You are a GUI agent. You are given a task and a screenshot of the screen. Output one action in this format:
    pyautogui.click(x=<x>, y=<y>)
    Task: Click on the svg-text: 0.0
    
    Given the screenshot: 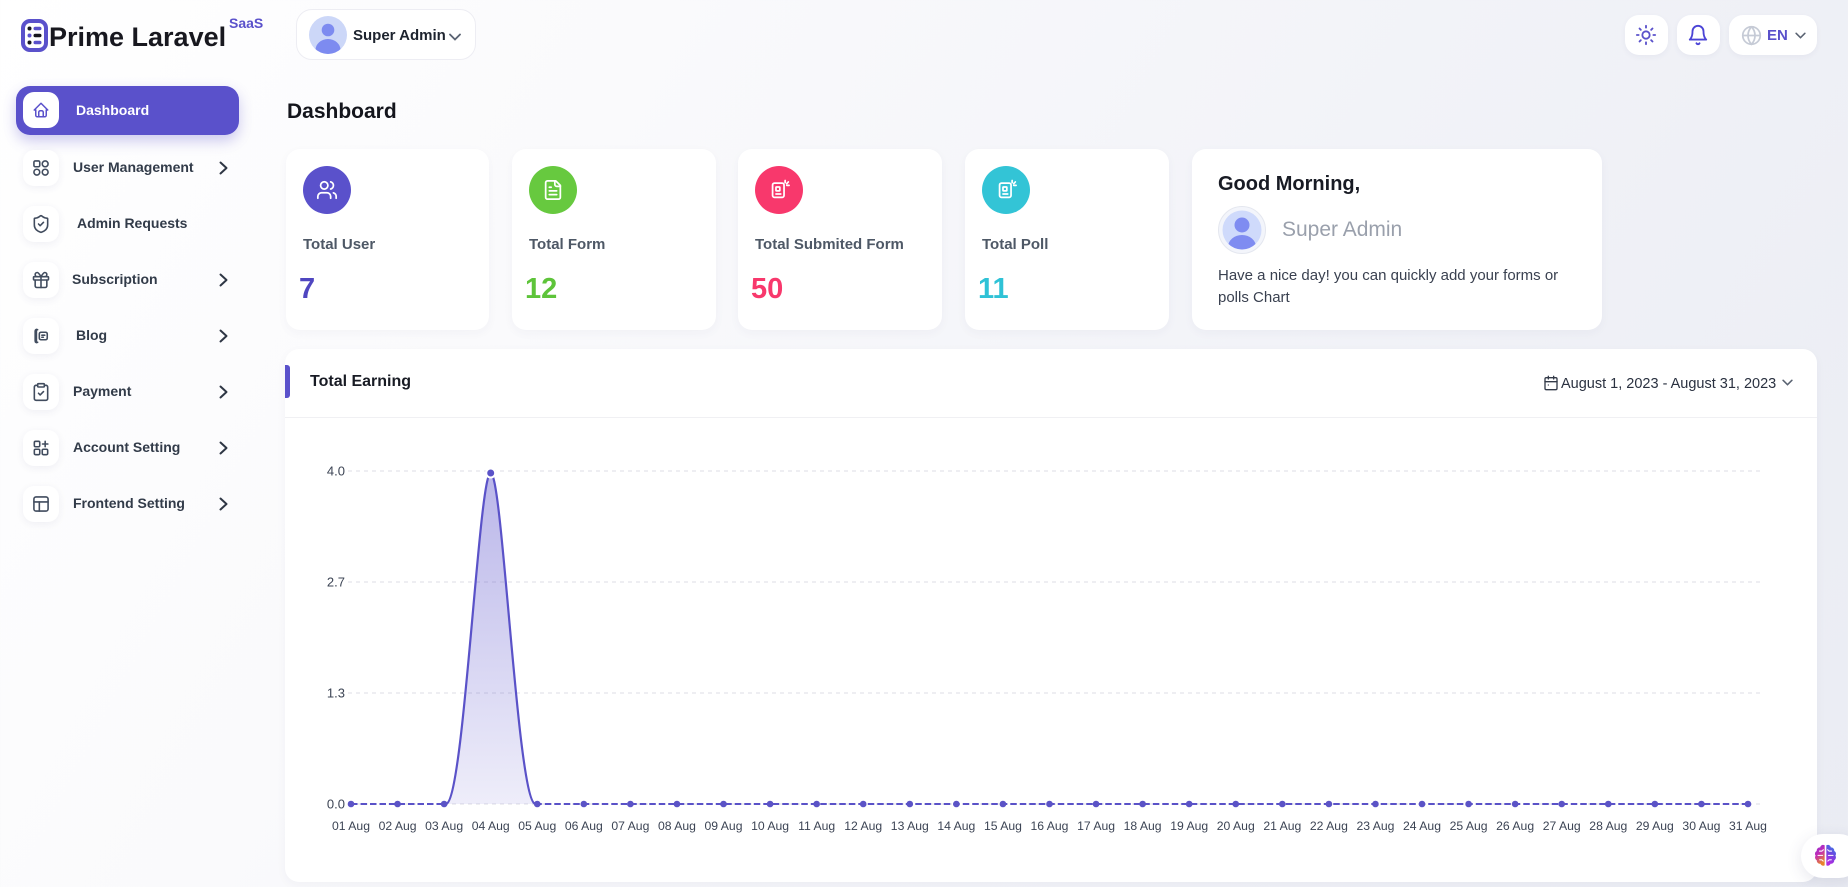 What is the action you would take?
    pyautogui.click(x=336, y=804)
    